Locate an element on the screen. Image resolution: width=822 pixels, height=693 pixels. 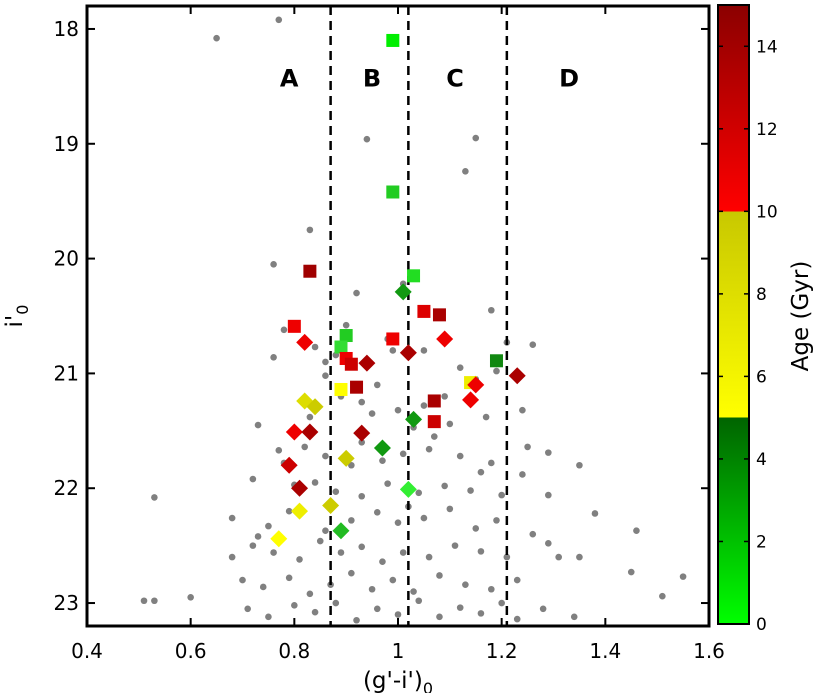
x-tick-label: 0.4 is located at coordinates (87, 651).